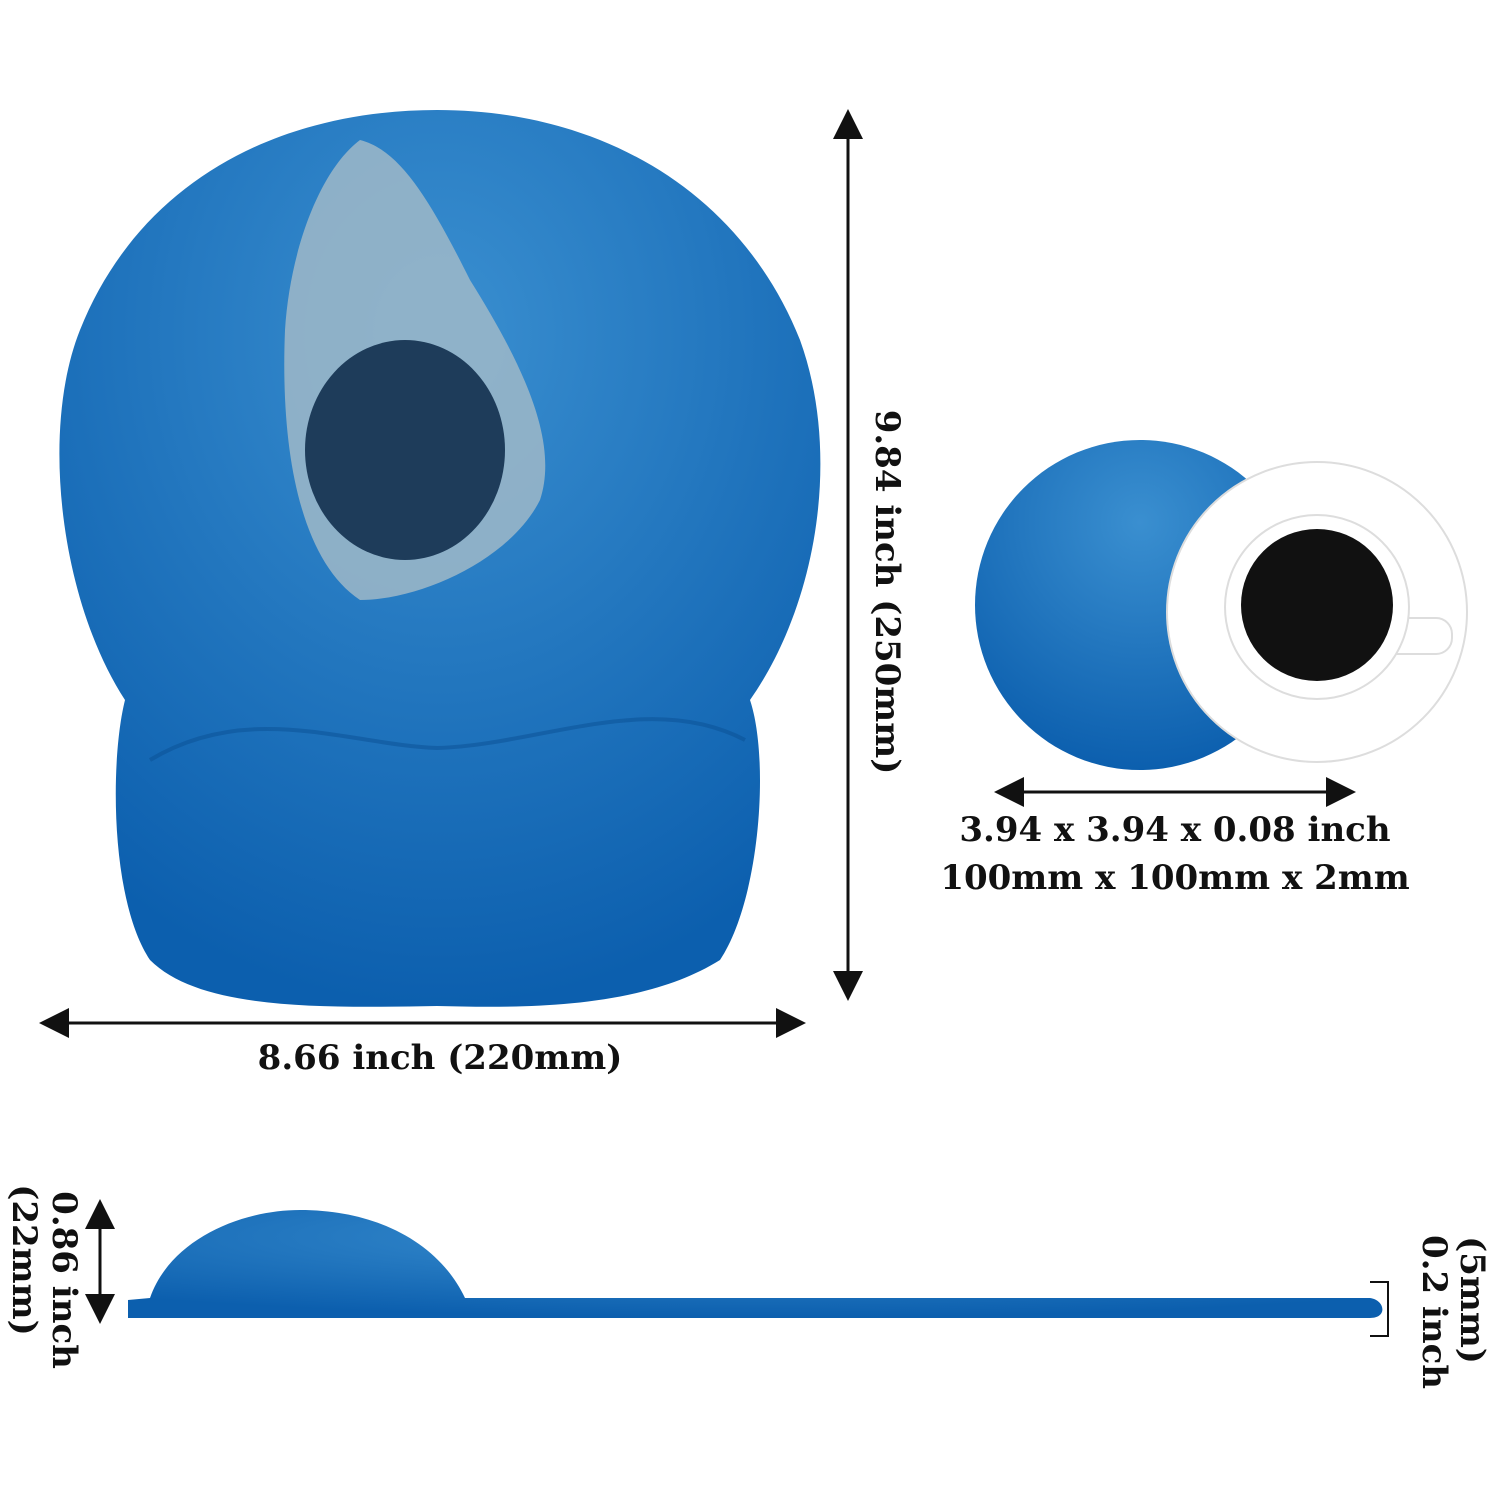  Describe the element at coordinates (1472, 1300) in the screenshot. I see `pad-mm: (5mm)` at that location.